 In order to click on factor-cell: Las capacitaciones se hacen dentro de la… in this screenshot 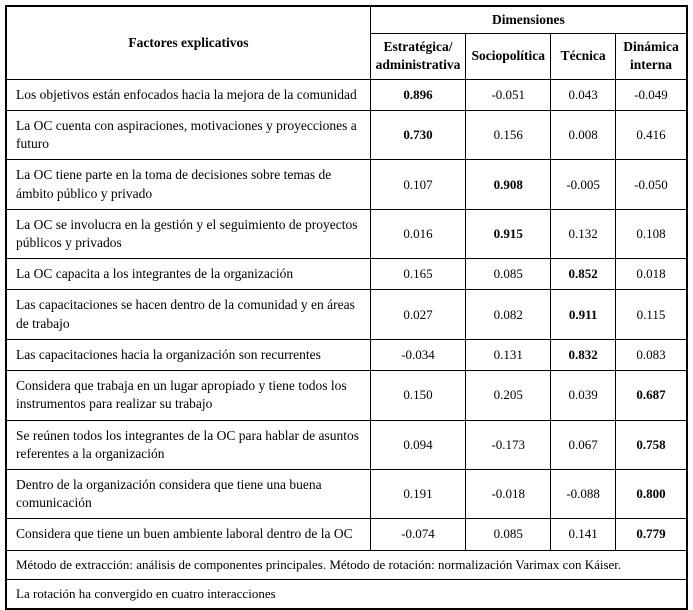, I will do `click(188, 314)`.